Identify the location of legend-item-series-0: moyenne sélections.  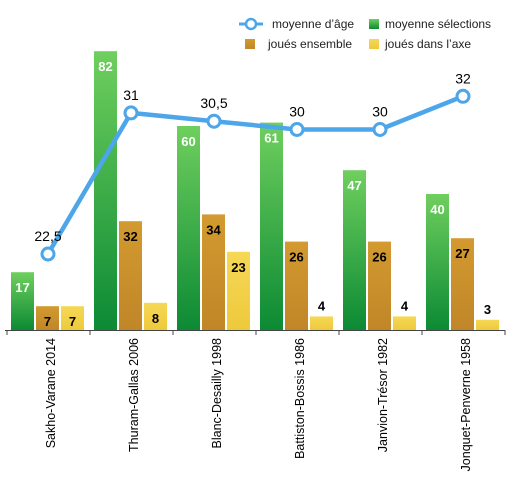
(430, 24).